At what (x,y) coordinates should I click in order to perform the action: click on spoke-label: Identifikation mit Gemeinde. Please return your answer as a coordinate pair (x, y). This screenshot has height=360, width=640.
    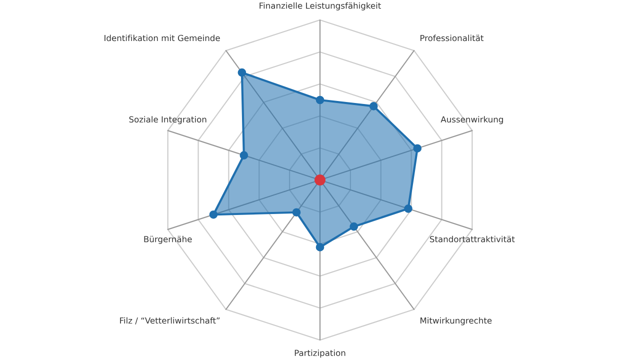
    Looking at the image, I should click on (162, 38).